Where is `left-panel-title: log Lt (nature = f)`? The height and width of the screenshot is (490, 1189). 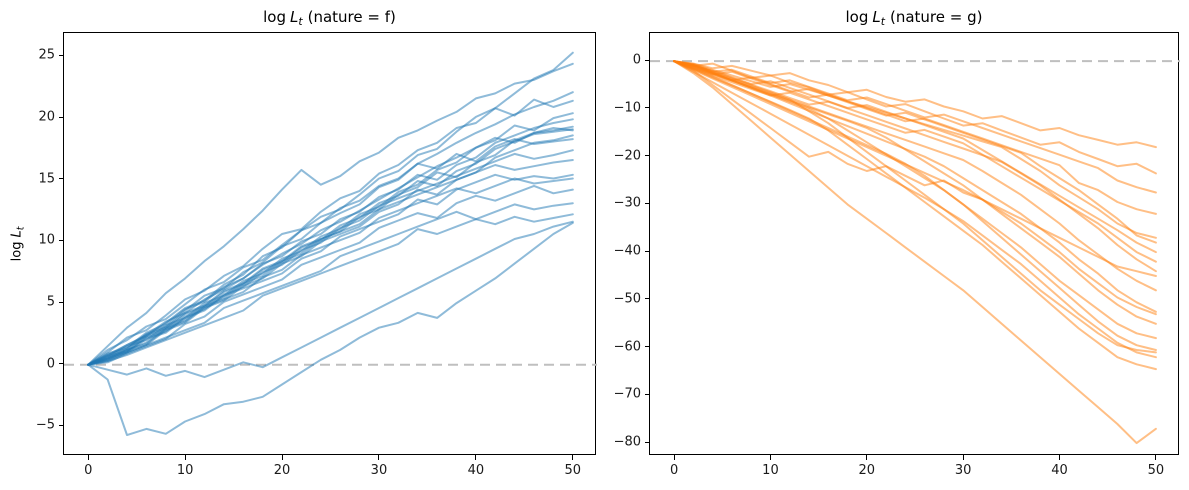 left-panel-title: log Lt (nature = f) is located at coordinates (329, 19).